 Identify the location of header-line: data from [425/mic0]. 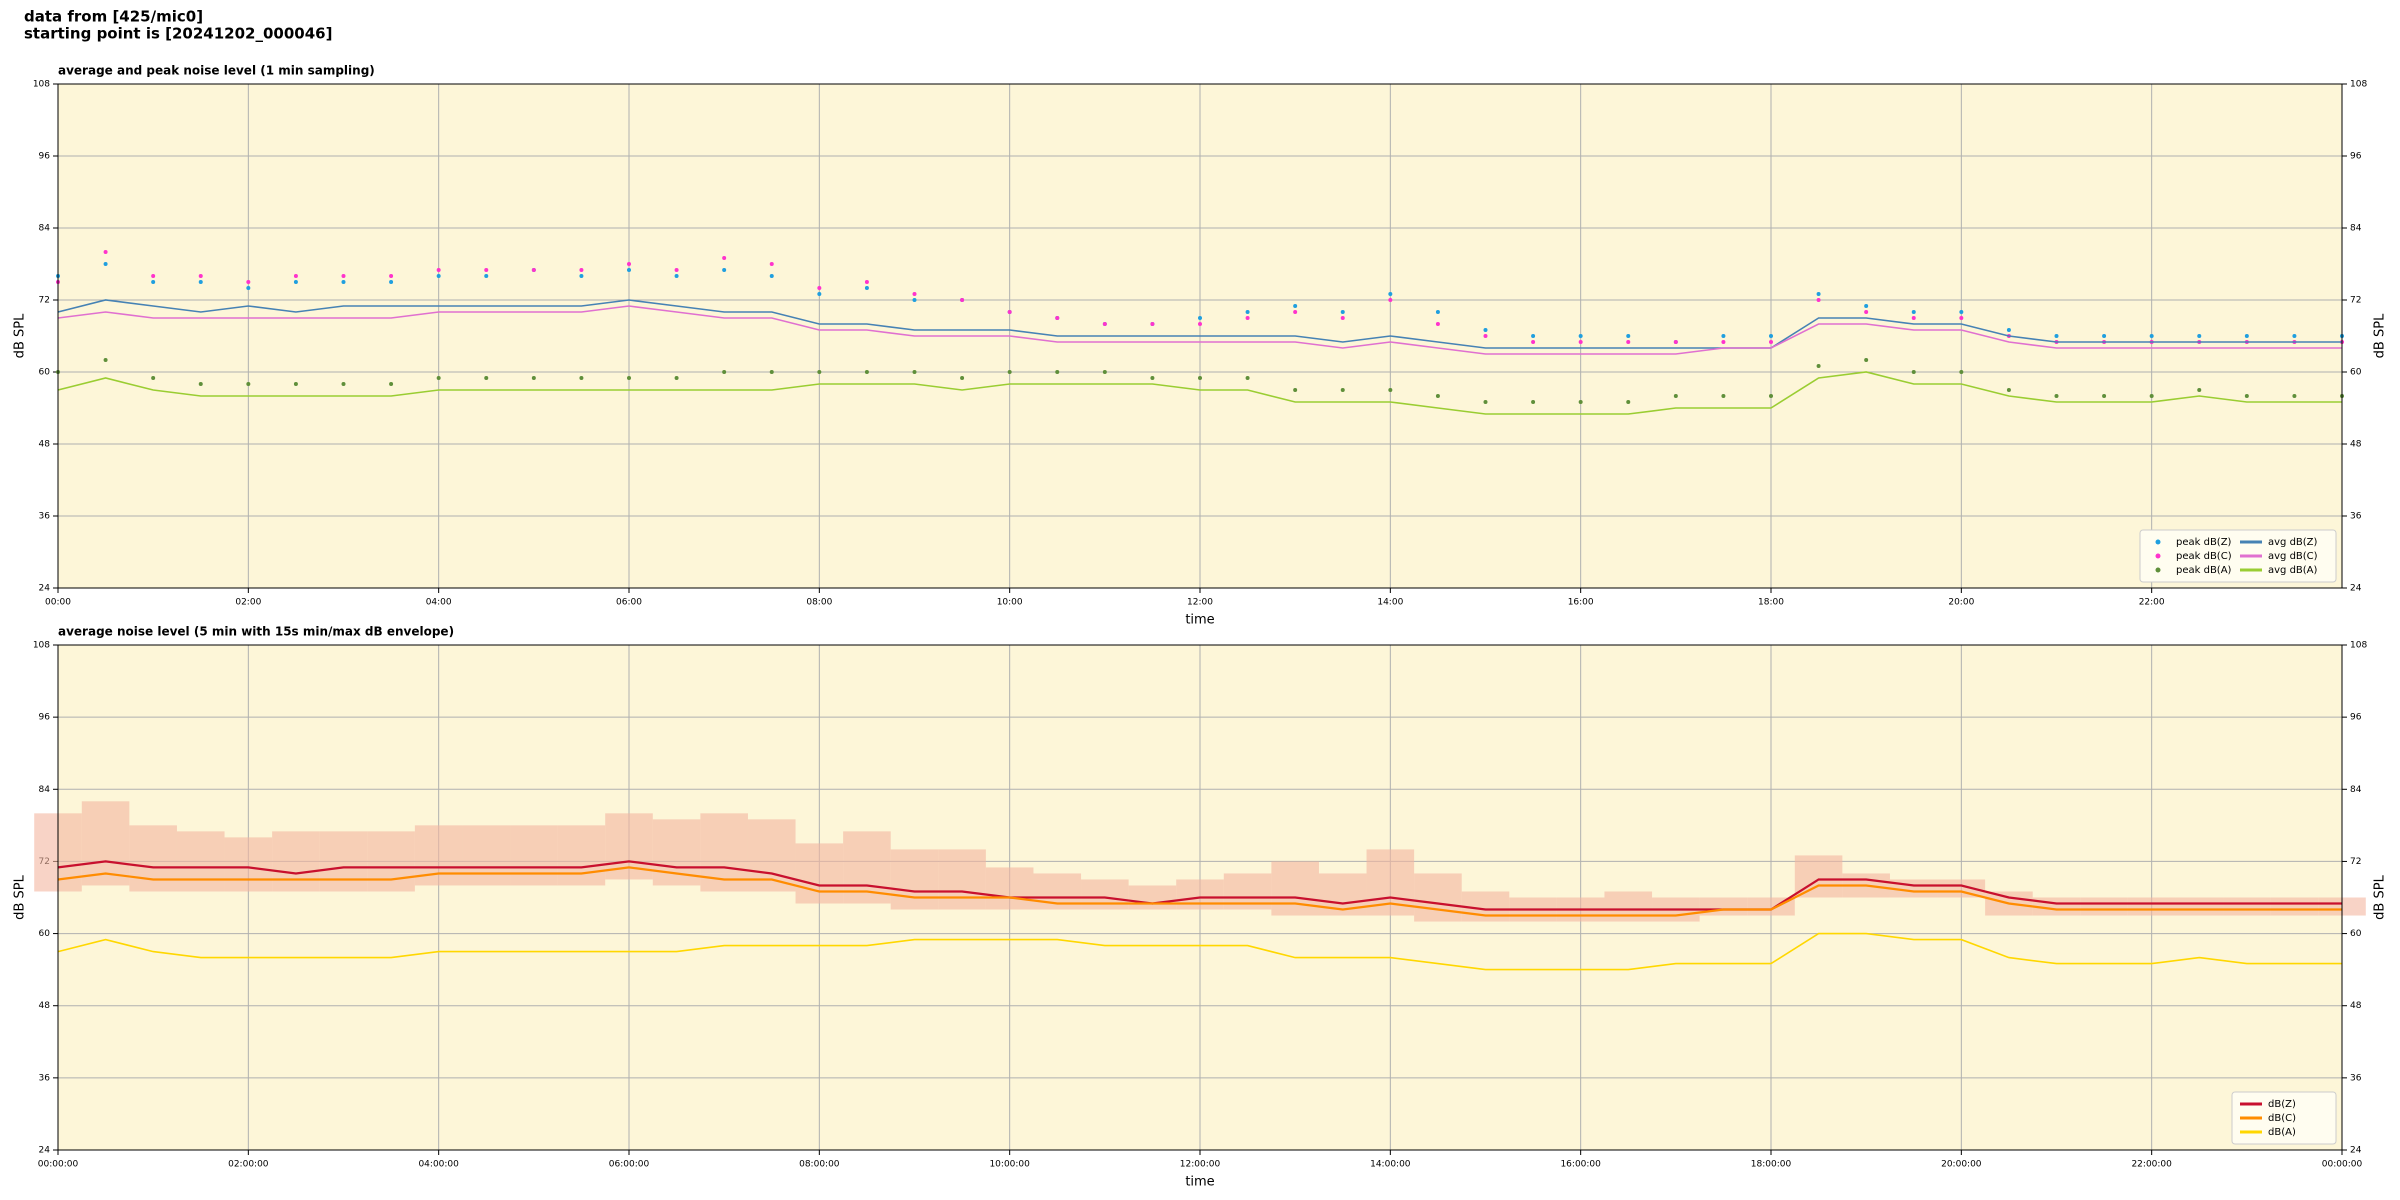
(113, 17).